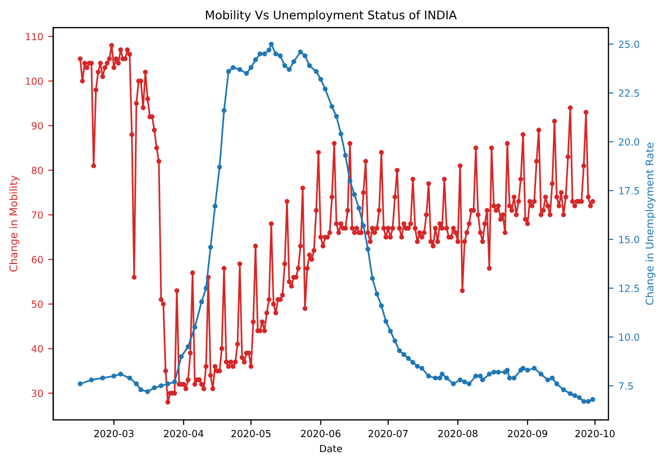  Describe the element at coordinates (114, 434) in the screenshot. I see `x-tick-label: 2020-03` at that location.